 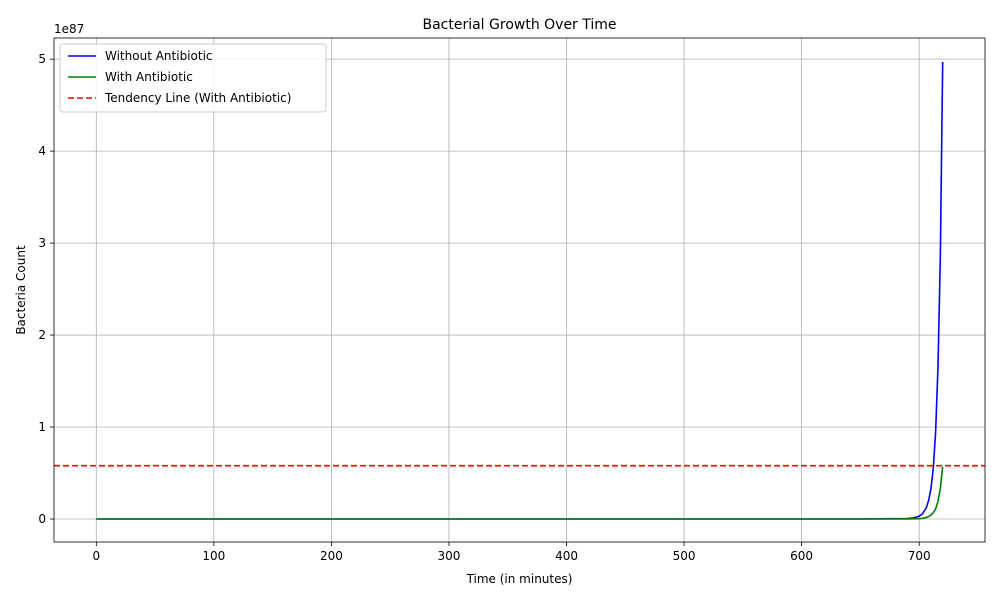 I want to click on x-tick-label: 600, so click(x=801, y=556).